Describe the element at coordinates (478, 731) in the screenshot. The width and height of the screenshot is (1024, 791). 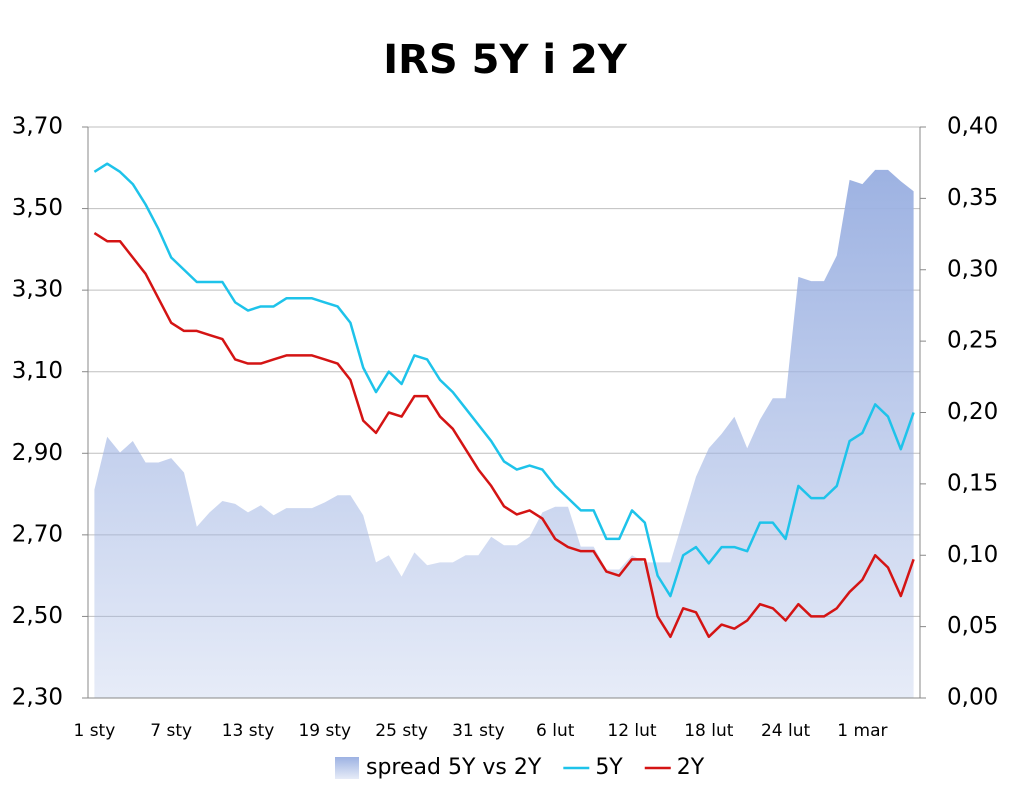
I see `x-tick-label: 31 sty` at that location.